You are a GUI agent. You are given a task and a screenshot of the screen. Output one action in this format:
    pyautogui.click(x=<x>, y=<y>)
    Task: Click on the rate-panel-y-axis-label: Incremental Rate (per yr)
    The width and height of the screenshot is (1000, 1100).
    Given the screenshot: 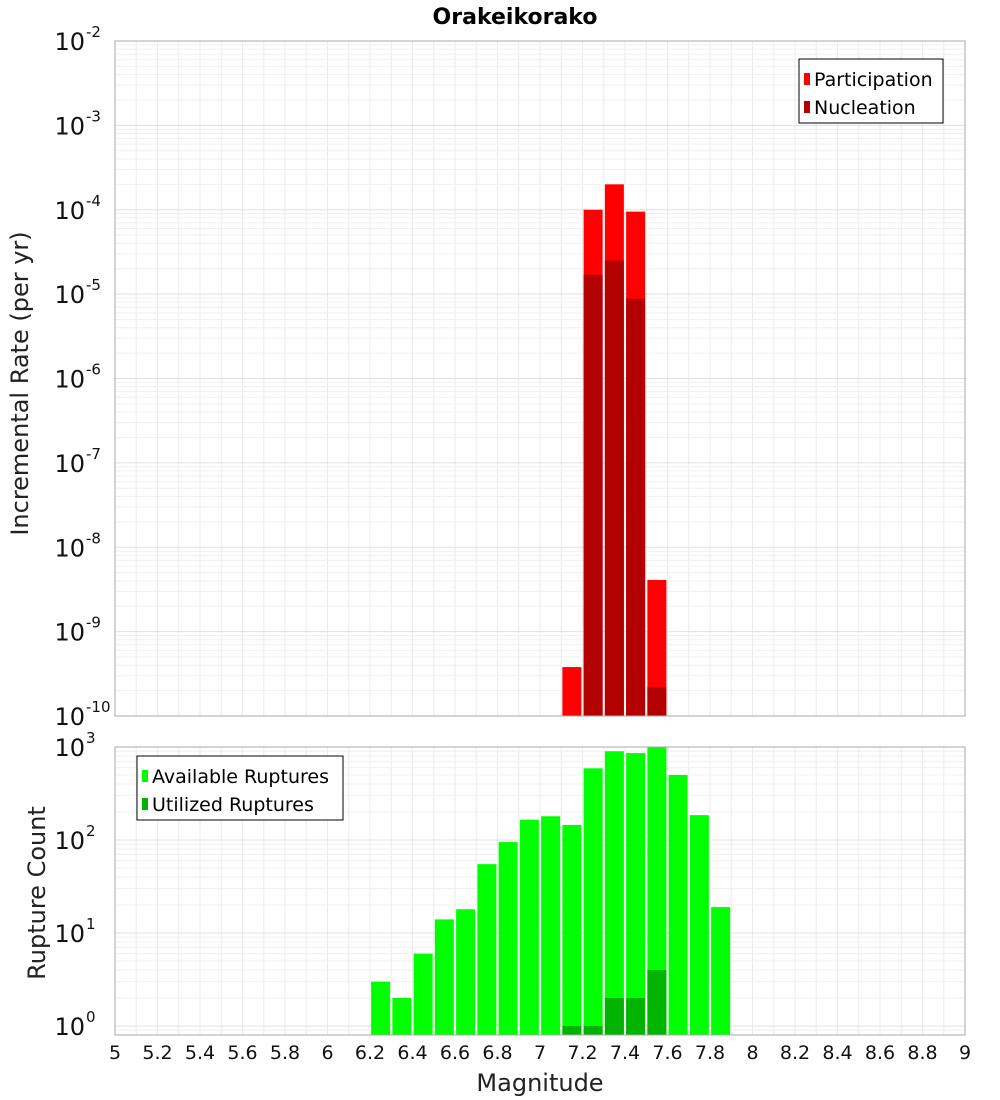 What is the action you would take?
    pyautogui.click(x=20, y=383)
    